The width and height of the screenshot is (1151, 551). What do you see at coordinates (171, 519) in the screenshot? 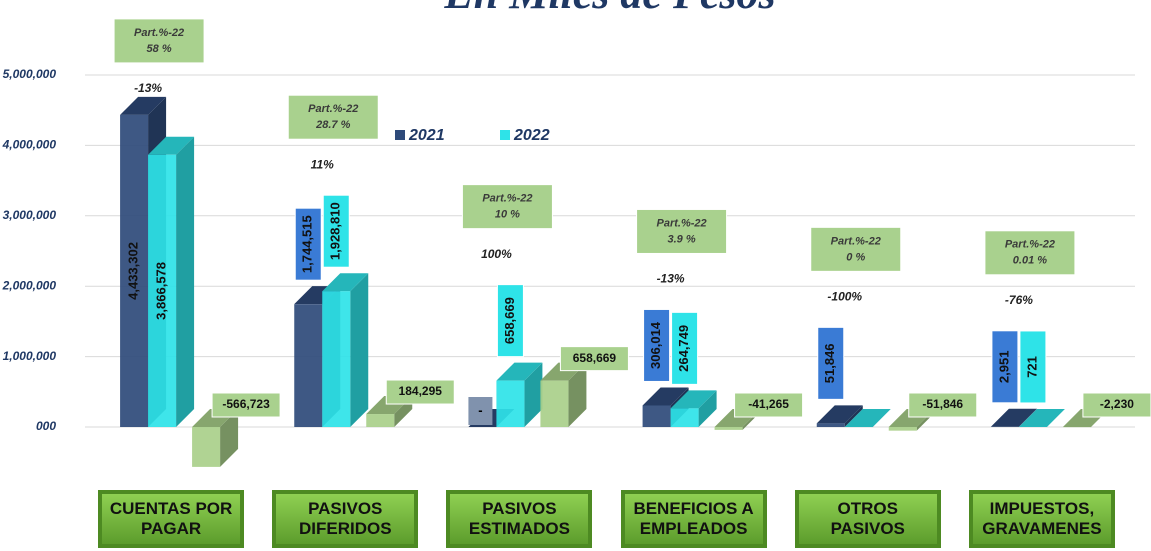
I see `category-label: CUENTAS POR PAGAR` at bounding box center [171, 519].